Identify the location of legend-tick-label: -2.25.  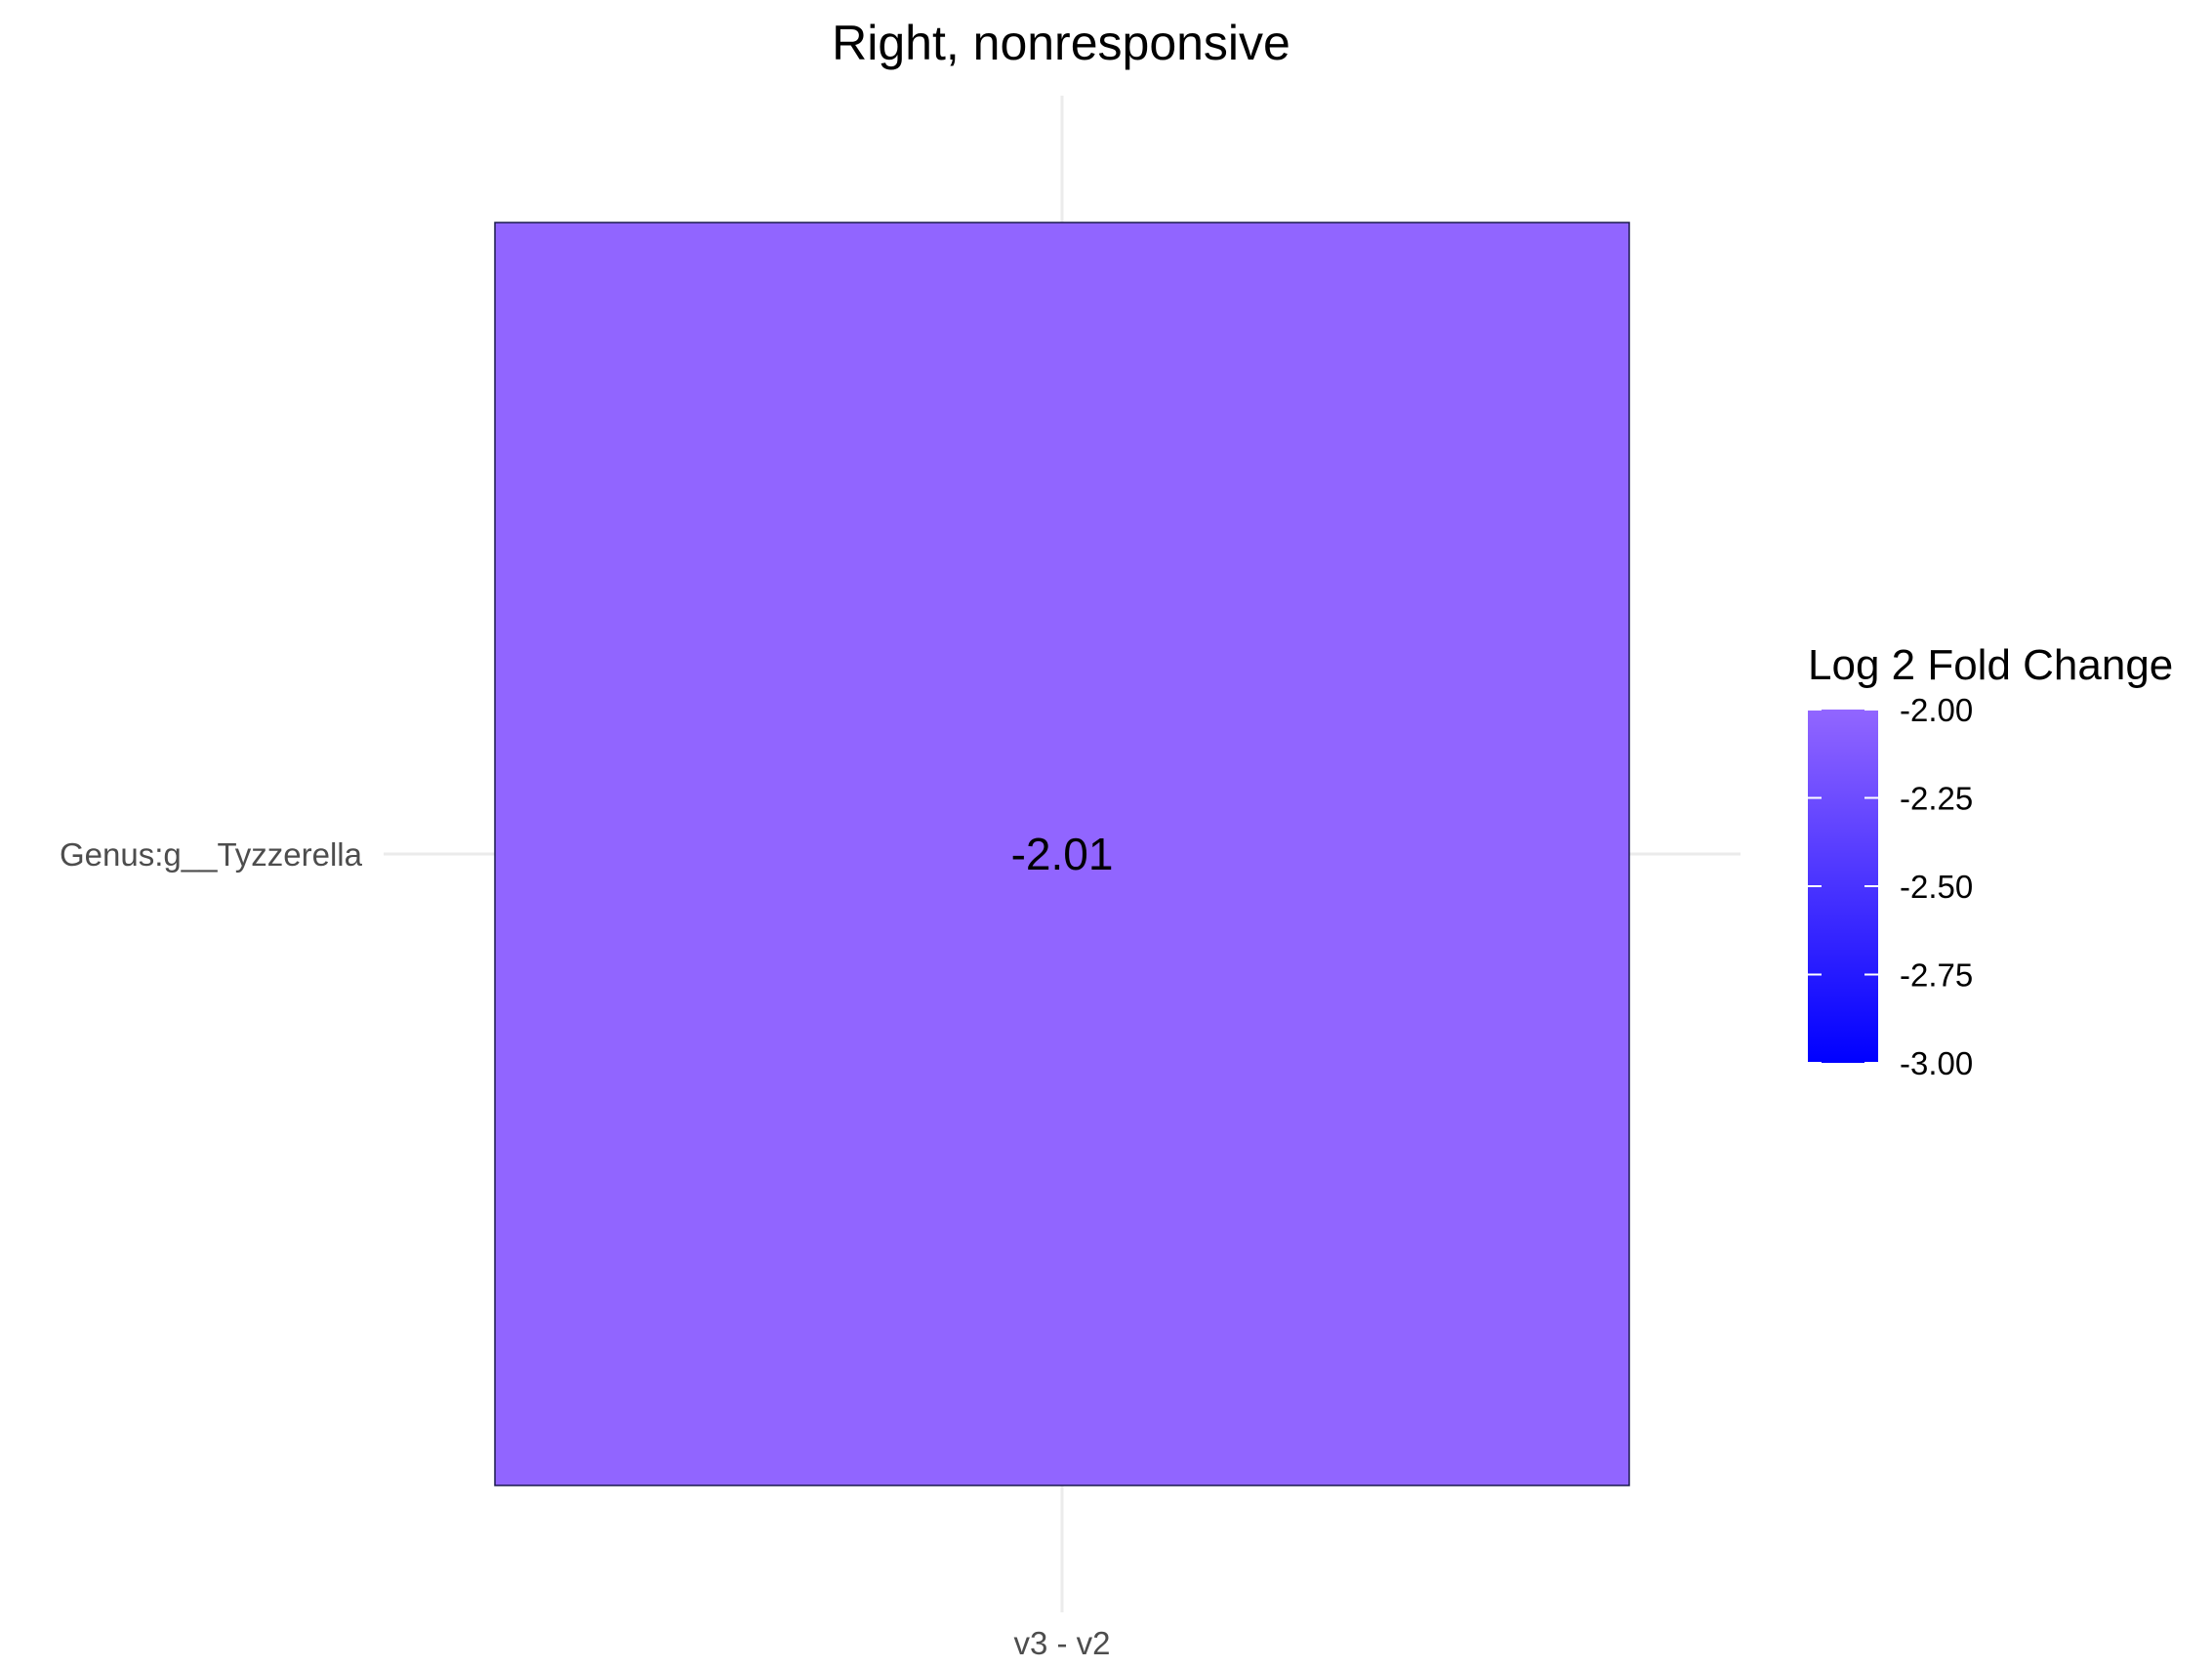
(1936, 799).